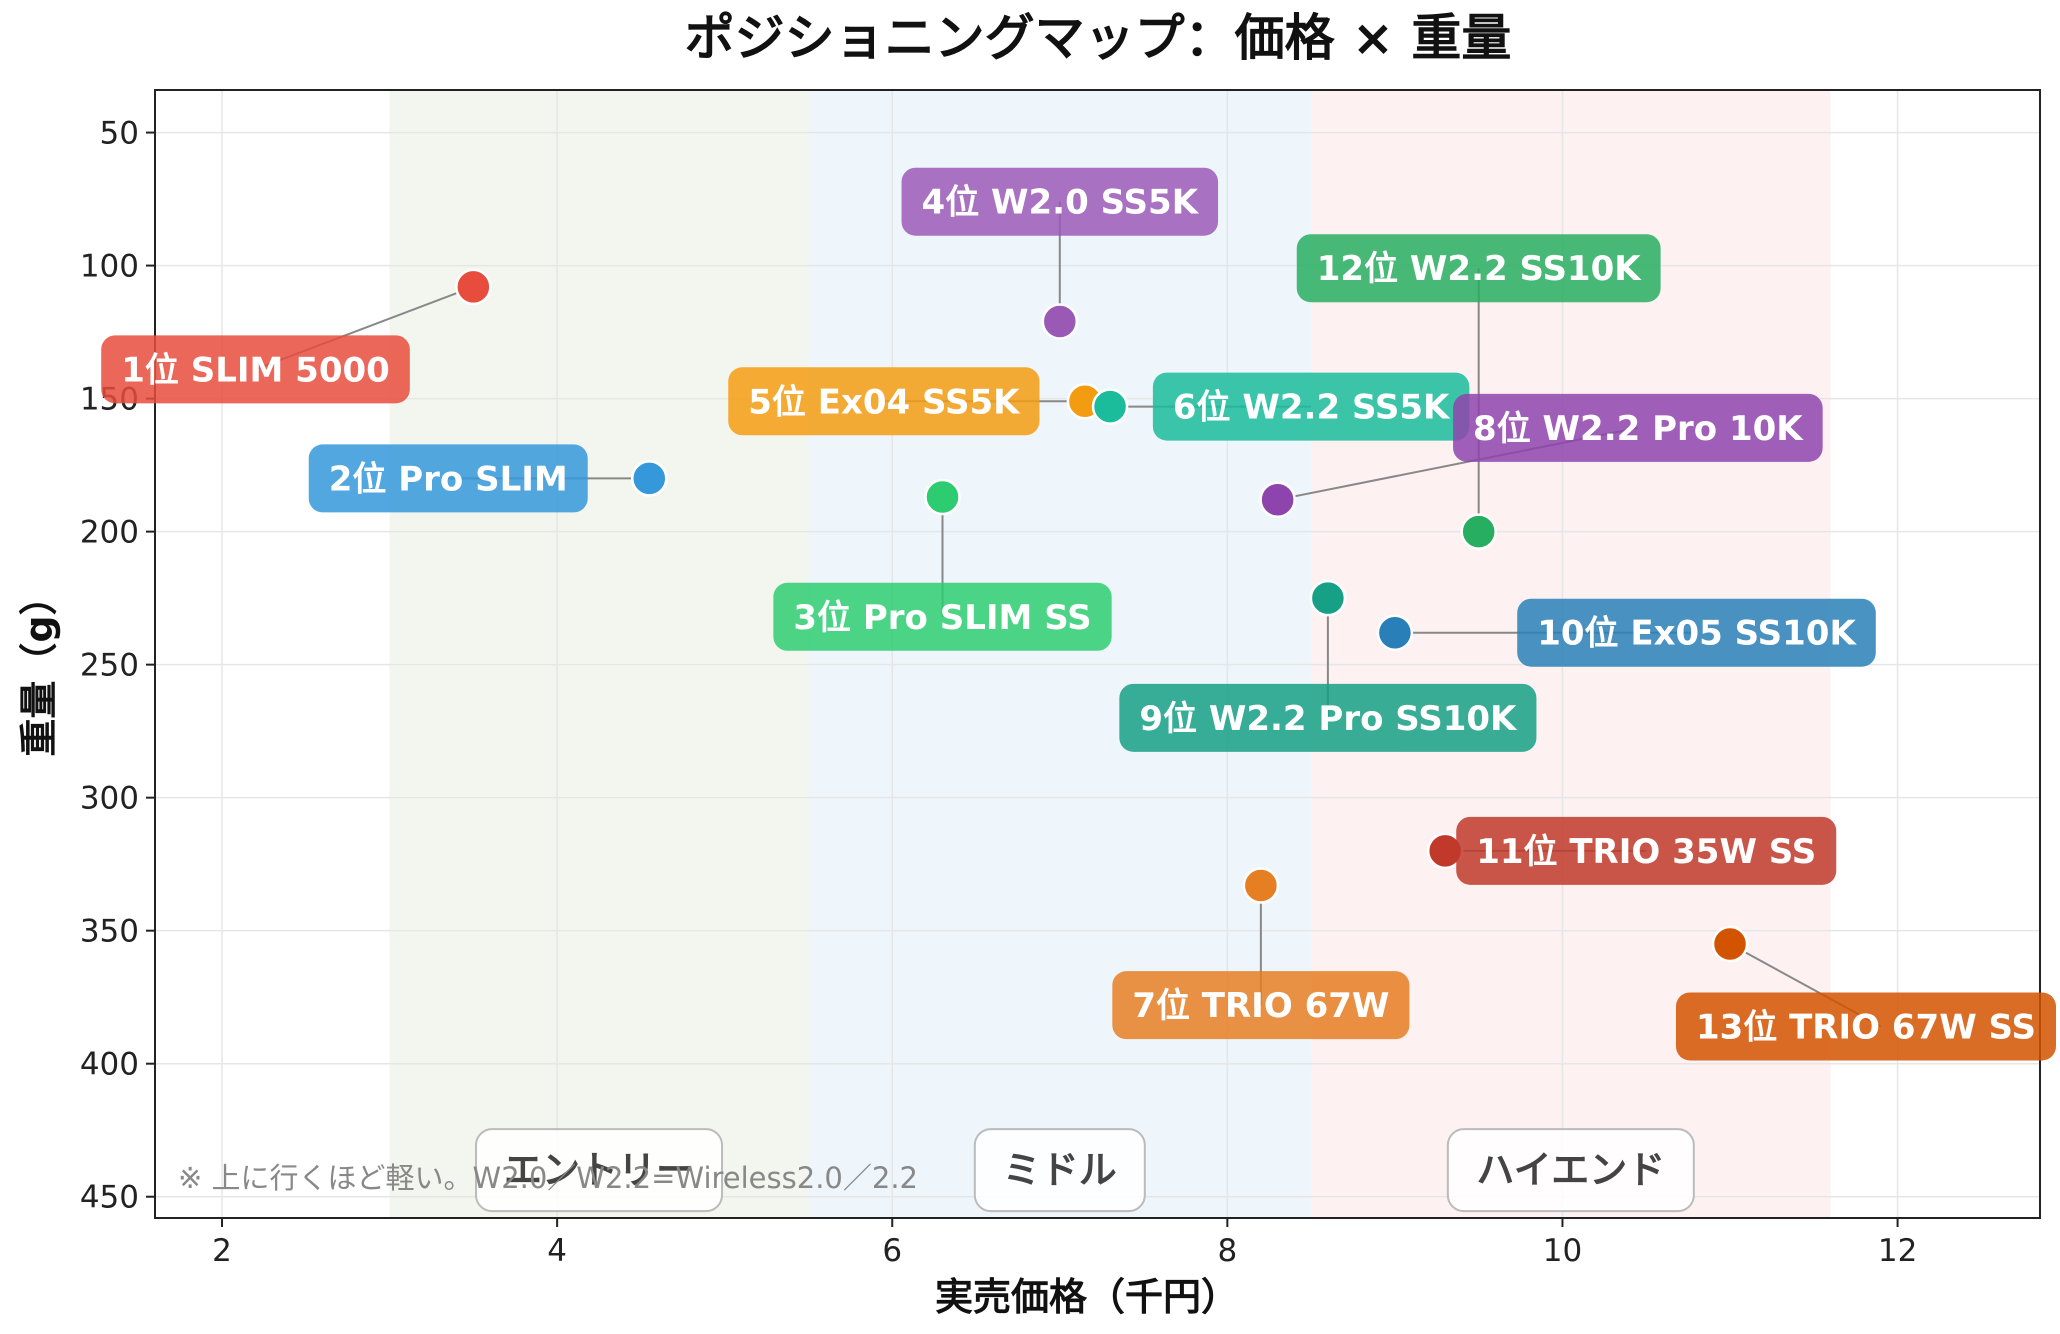 This screenshot has width=2060, height=1334. What do you see at coordinates (1227, 1251) in the screenshot?
I see `x-tick-label: 8` at bounding box center [1227, 1251].